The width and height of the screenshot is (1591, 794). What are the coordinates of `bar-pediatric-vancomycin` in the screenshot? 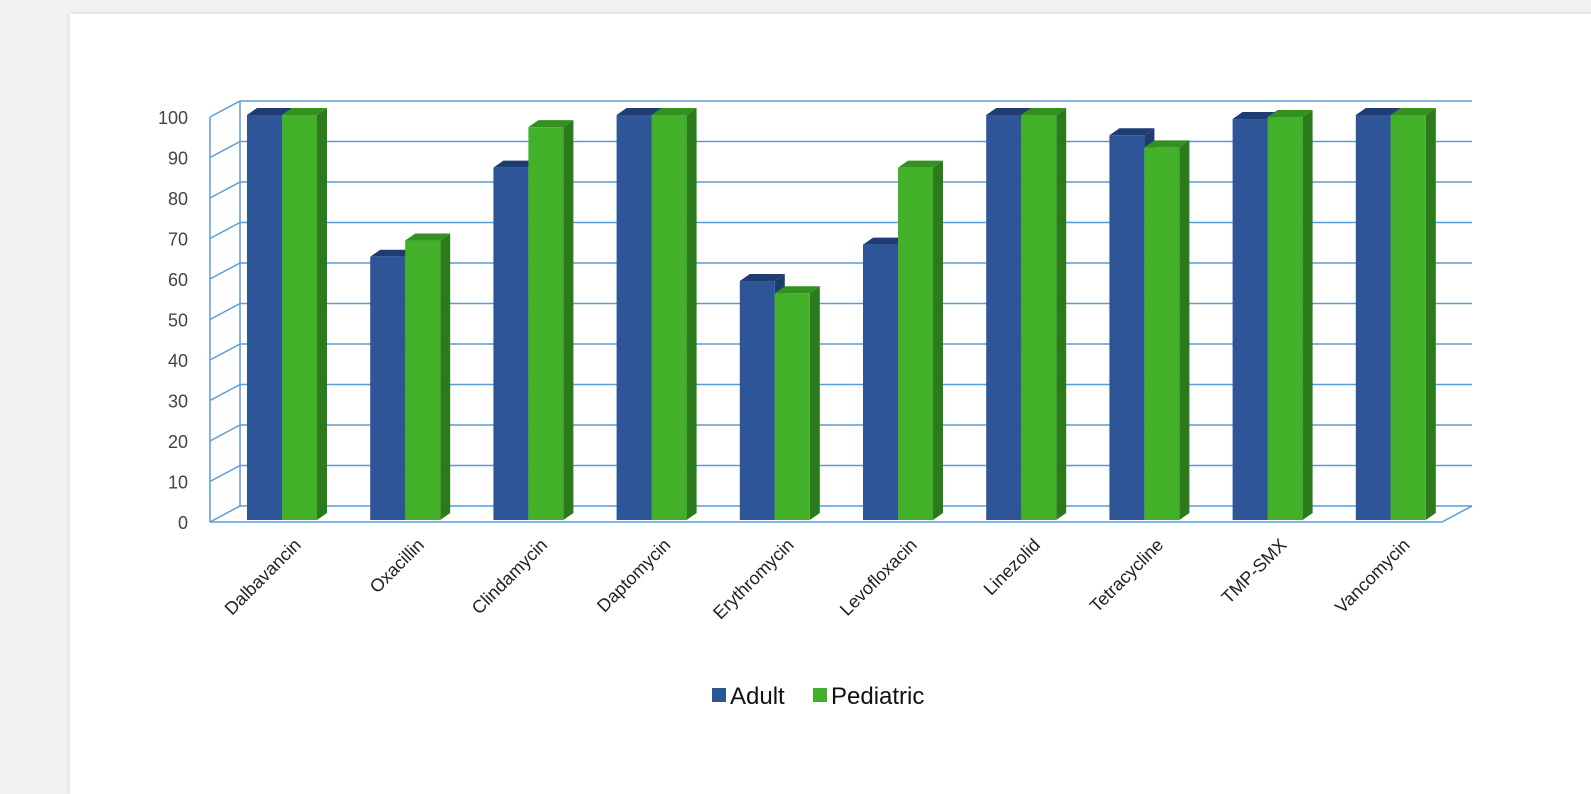 It's located at (1413, 314).